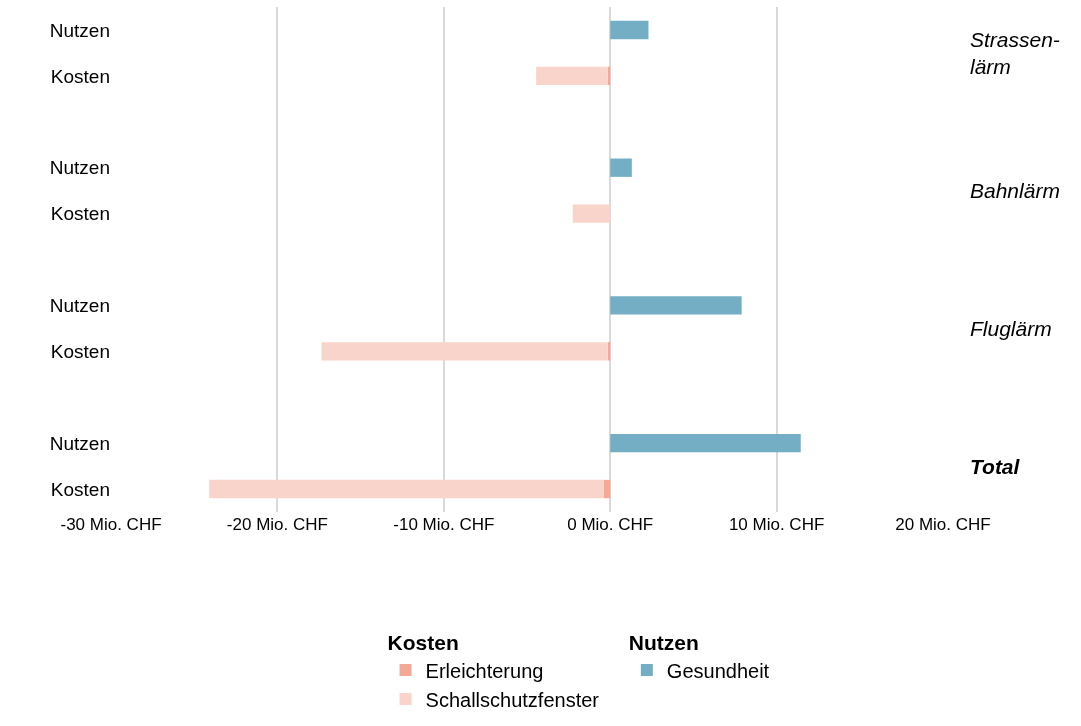  Describe the element at coordinates (512, 699) in the screenshot. I see `legend-label: Schallschutzfenster` at that location.